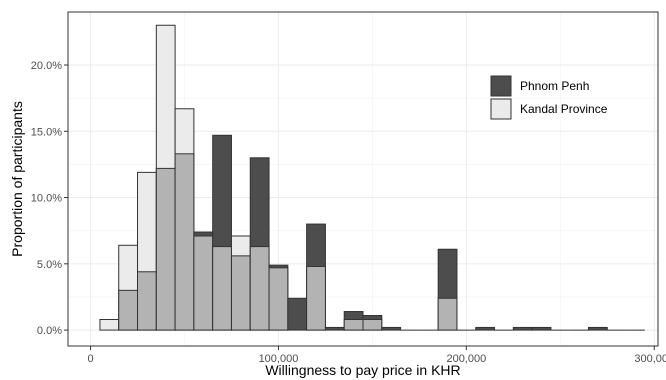 Image resolution: width=666 pixels, height=380 pixels. I want to click on x-tick-label: 200,000, so click(466, 359).